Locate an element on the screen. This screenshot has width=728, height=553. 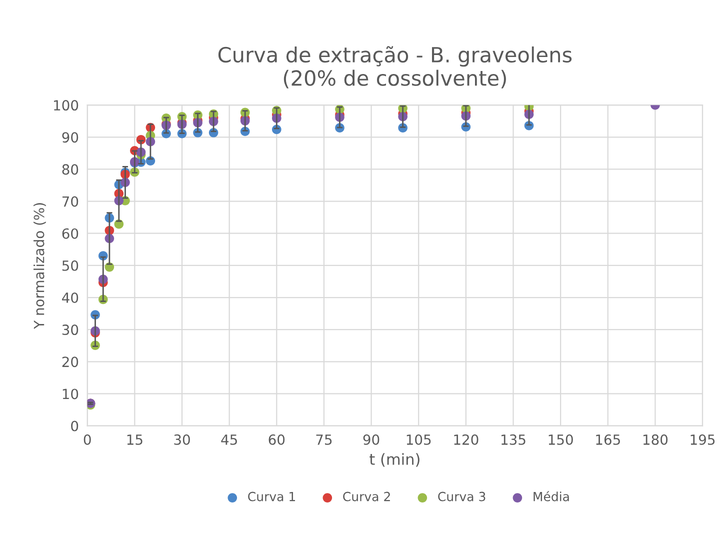
x-tick-label: 75 is located at coordinates (324, 439).